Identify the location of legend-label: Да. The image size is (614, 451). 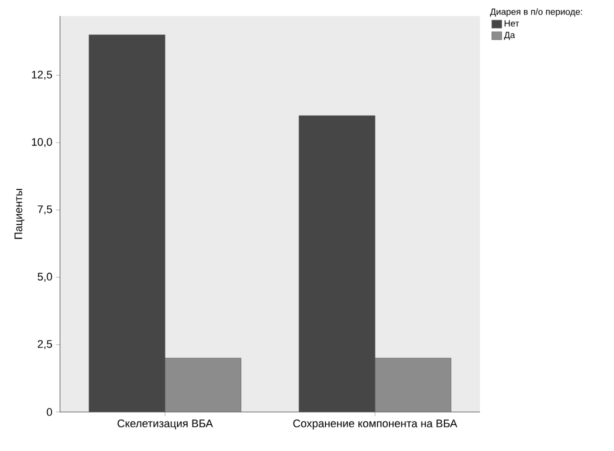
(510, 36).